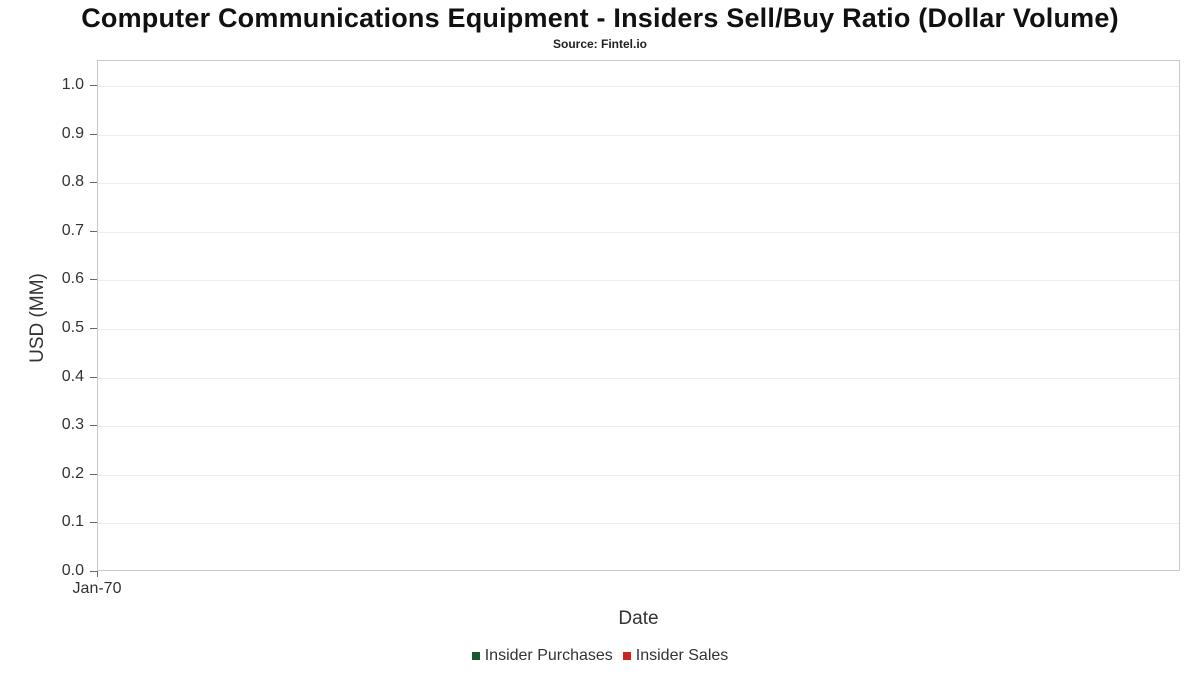  I want to click on y-tick-label: 0.7, so click(72, 230).